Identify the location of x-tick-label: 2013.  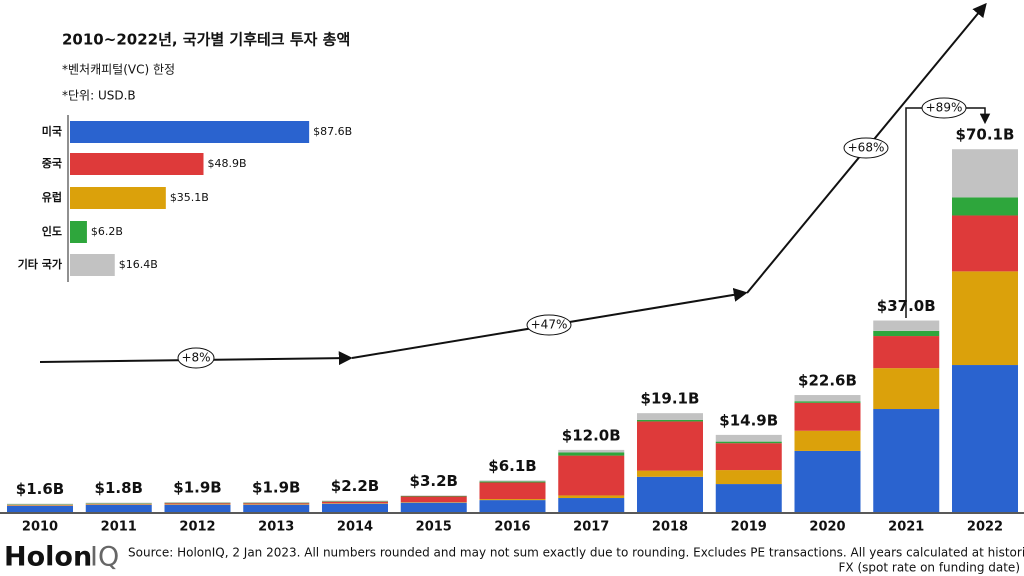
(276, 527).